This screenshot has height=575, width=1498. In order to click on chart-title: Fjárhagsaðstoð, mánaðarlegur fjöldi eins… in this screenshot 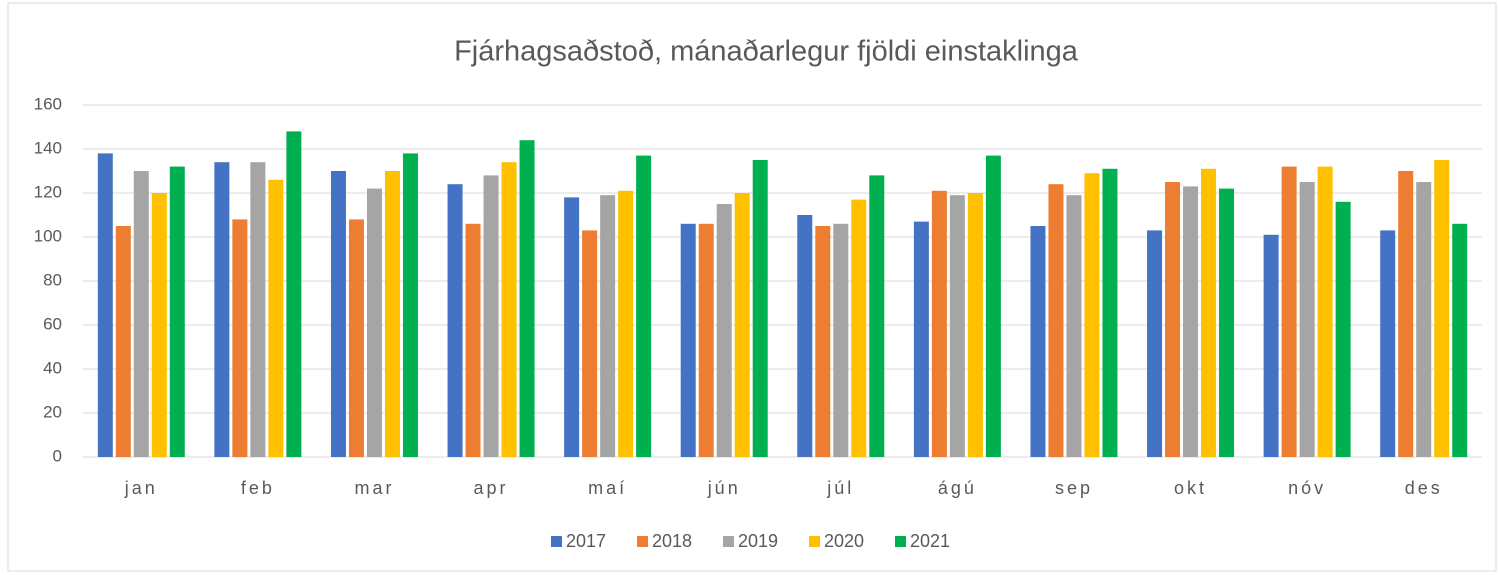, I will do `click(766, 52)`.